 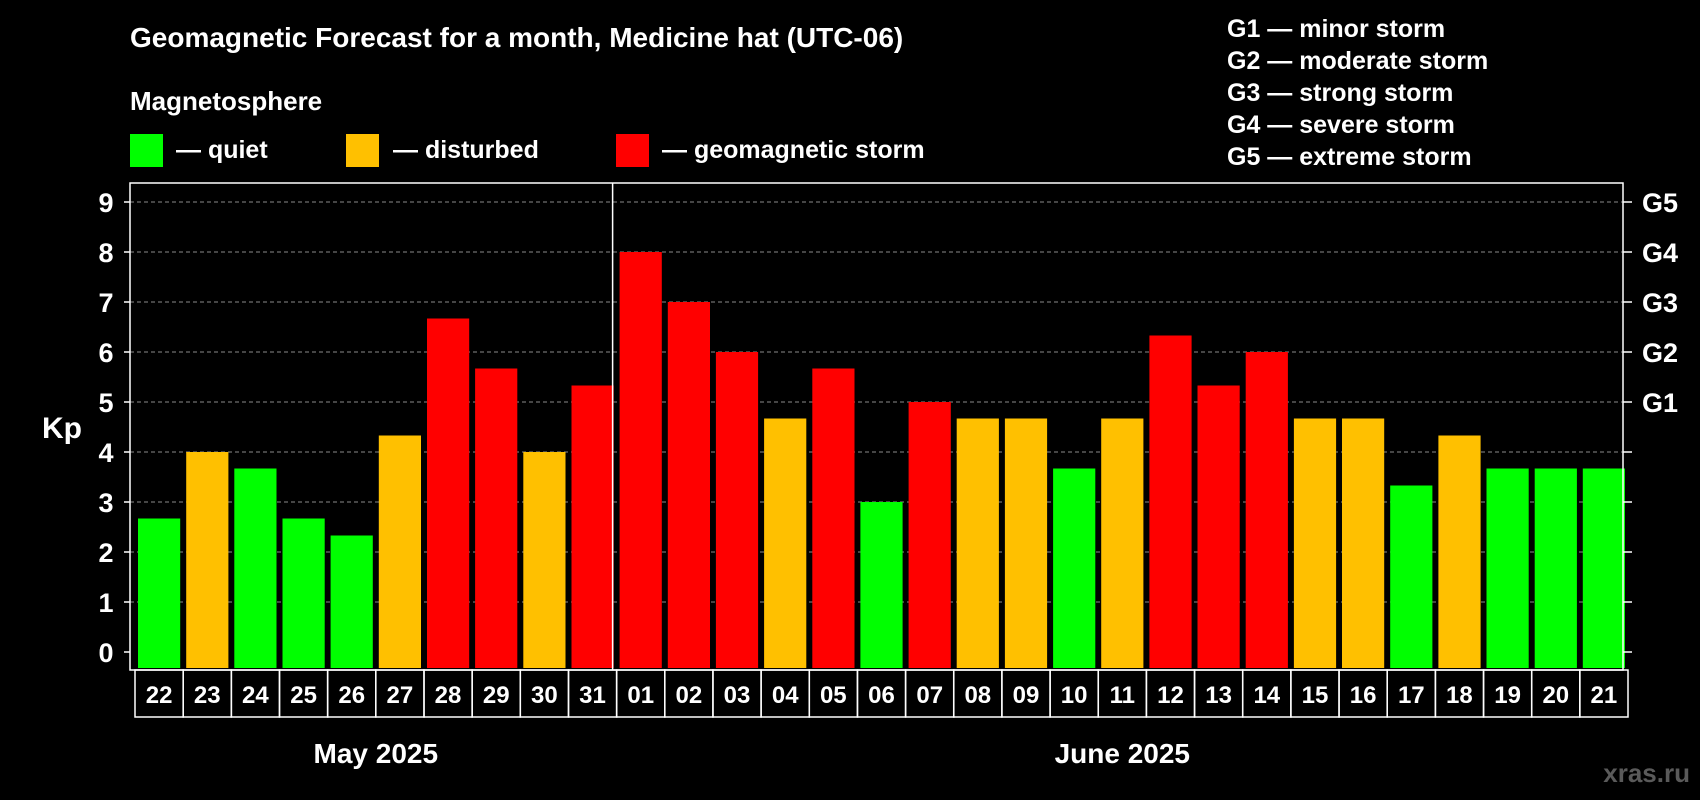 What do you see at coordinates (1341, 125) in the screenshot?
I see `scale-legend-g4: G4 — severe storm` at bounding box center [1341, 125].